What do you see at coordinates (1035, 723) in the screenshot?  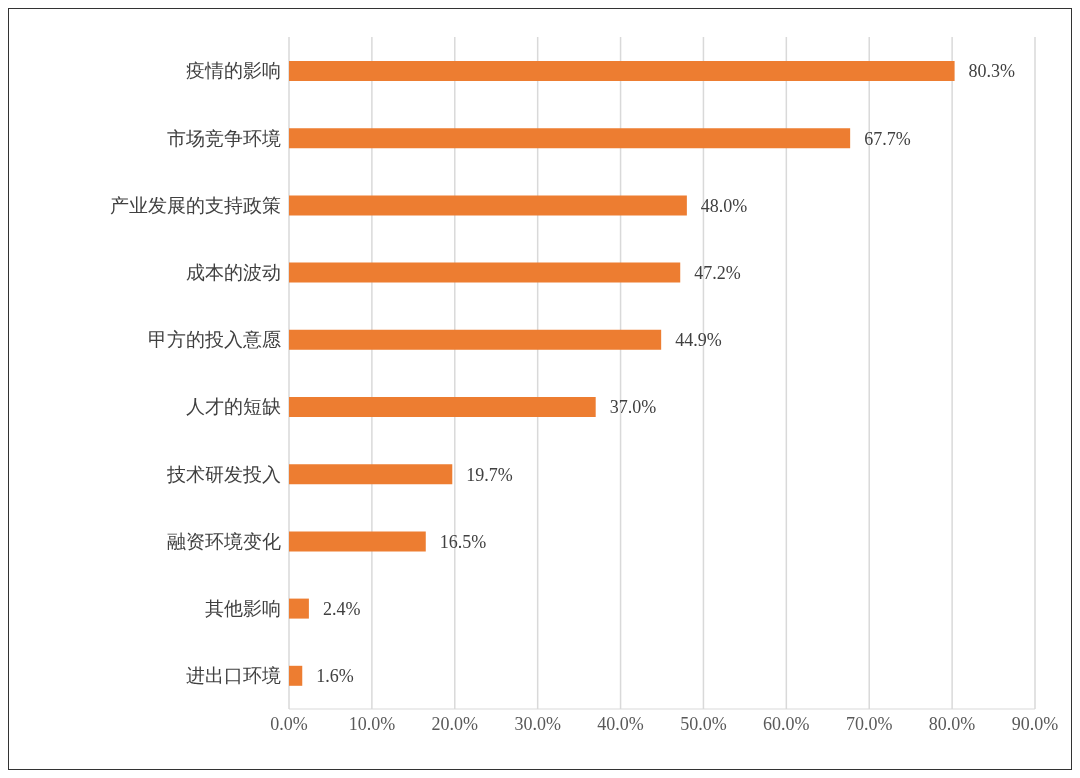 I see `x-tick-label: 90.0%` at bounding box center [1035, 723].